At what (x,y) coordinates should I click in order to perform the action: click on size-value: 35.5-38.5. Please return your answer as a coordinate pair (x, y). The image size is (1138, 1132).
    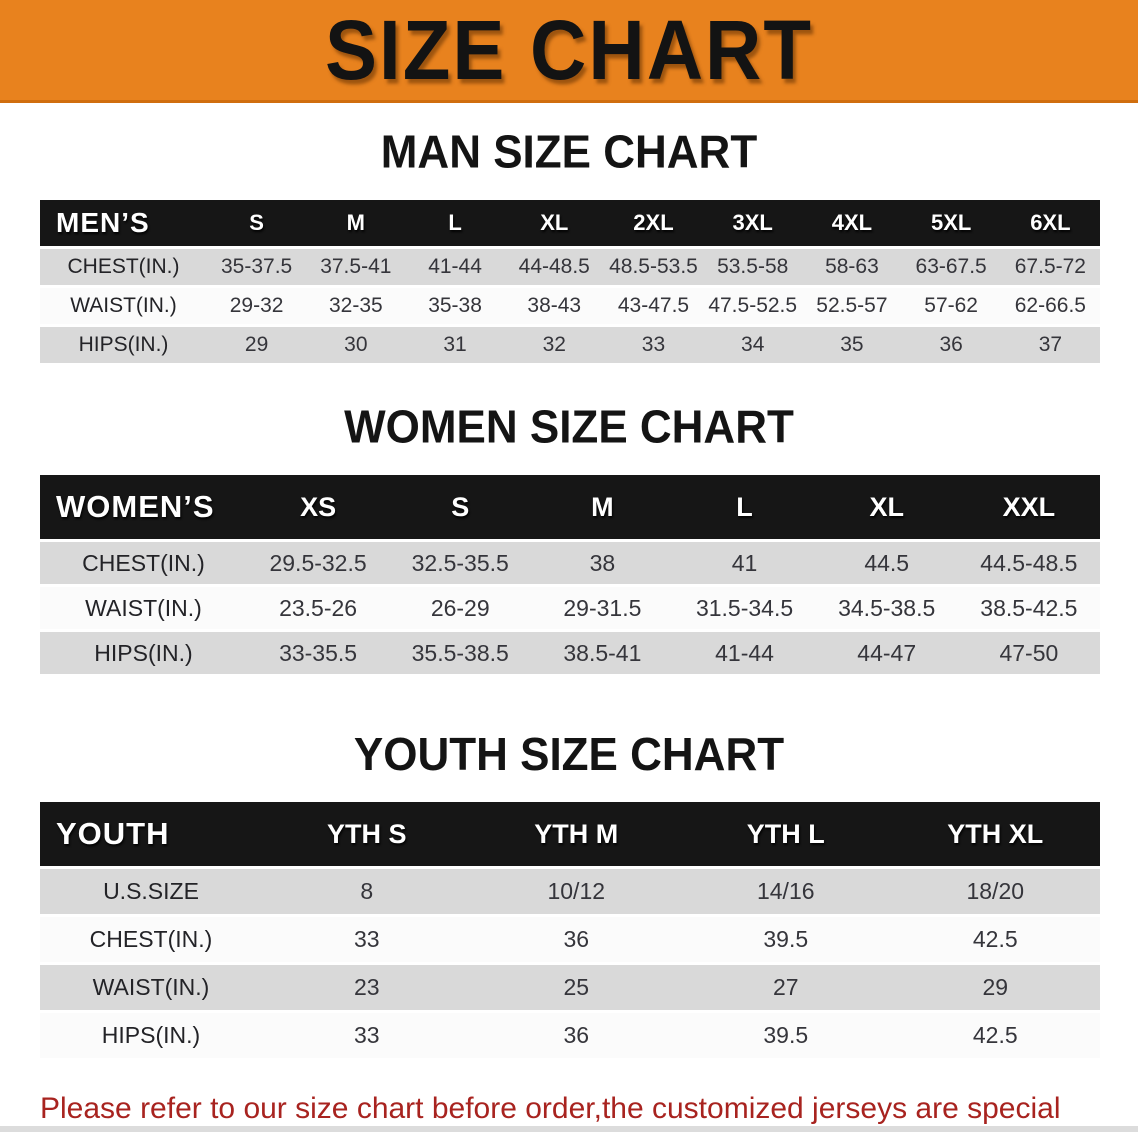
    Looking at the image, I should click on (460, 653).